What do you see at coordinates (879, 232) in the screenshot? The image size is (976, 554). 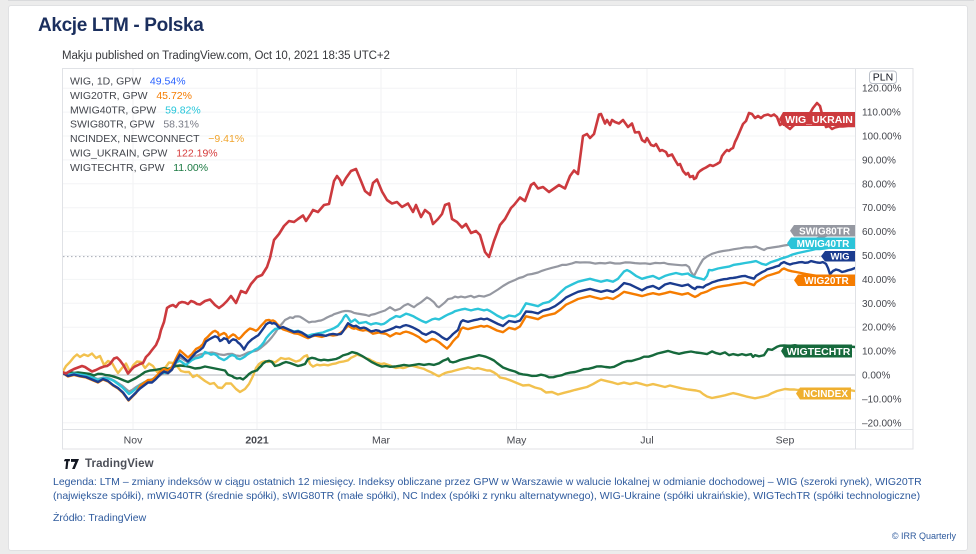 I see `svg-text: 60.00%` at bounding box center [879, 232].